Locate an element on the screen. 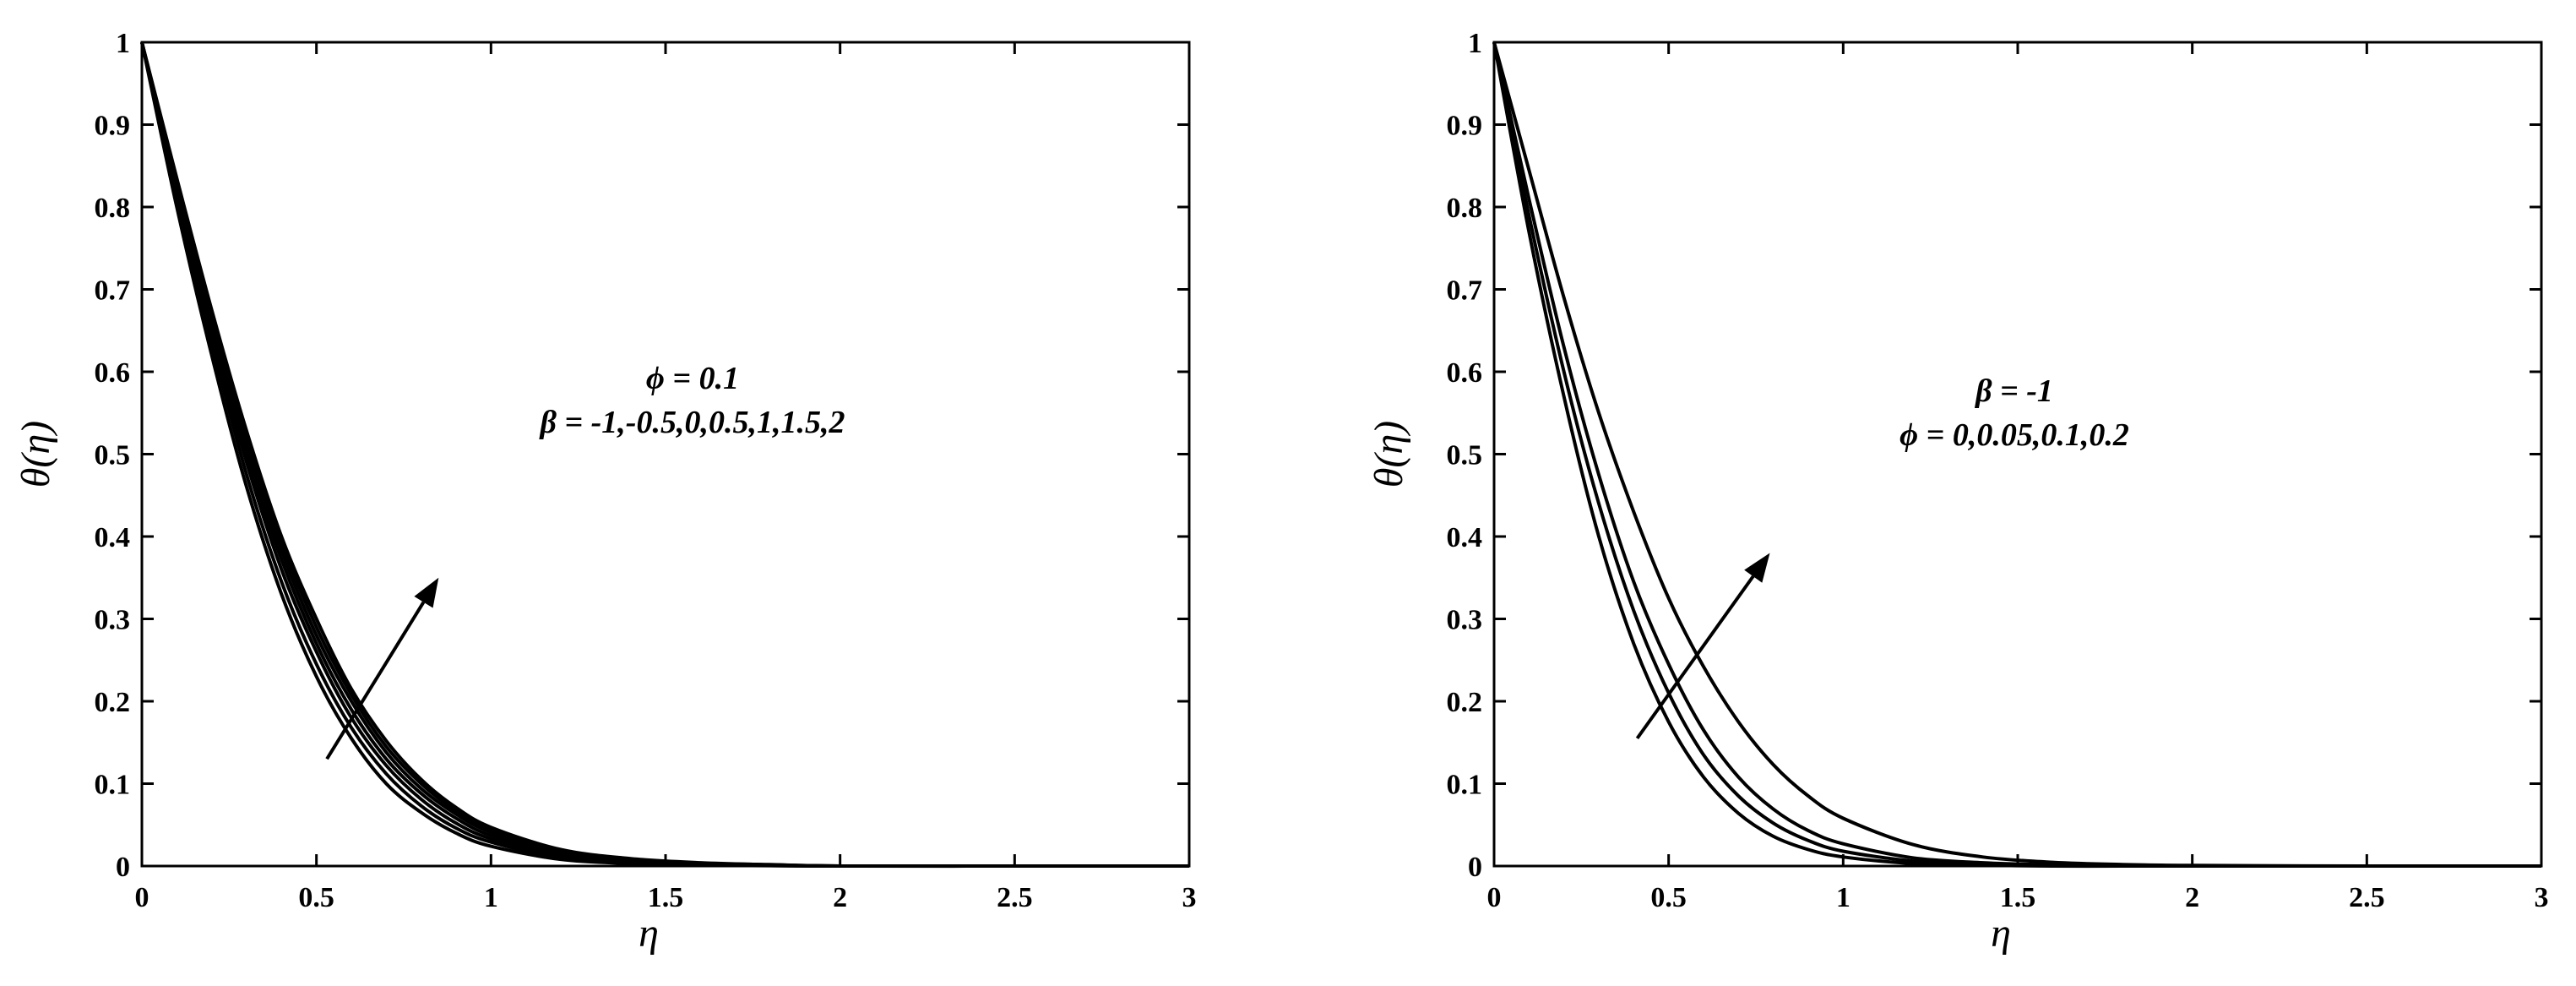 The height and width of the screenshot is (986, 2576). annotation-text: β = -1,-0.5,0,0.5,1,1.5,2 is located at coordinates (692, 422).